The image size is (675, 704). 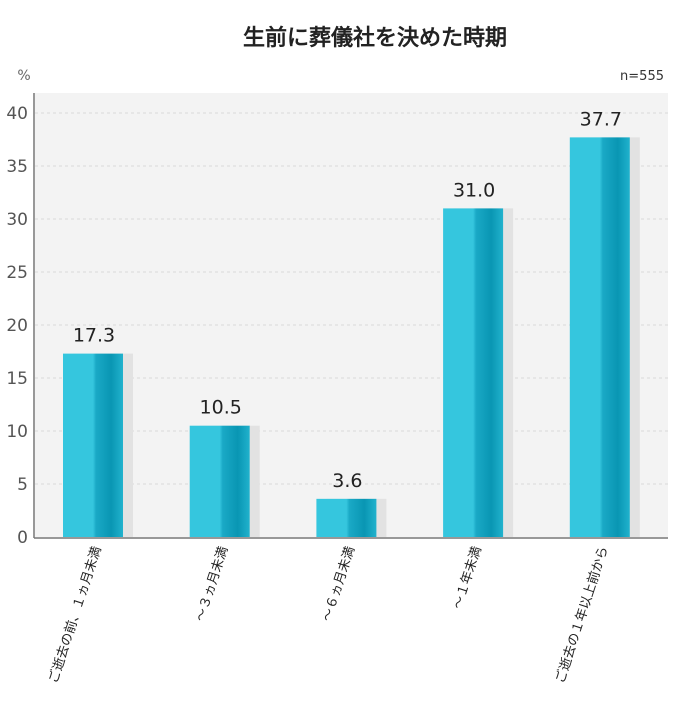 What do you see at coordinates (212, 584) in the screenshot?
I see `x-tick-label: 〜３ヵ月未満` at bounding box center [212, 584].